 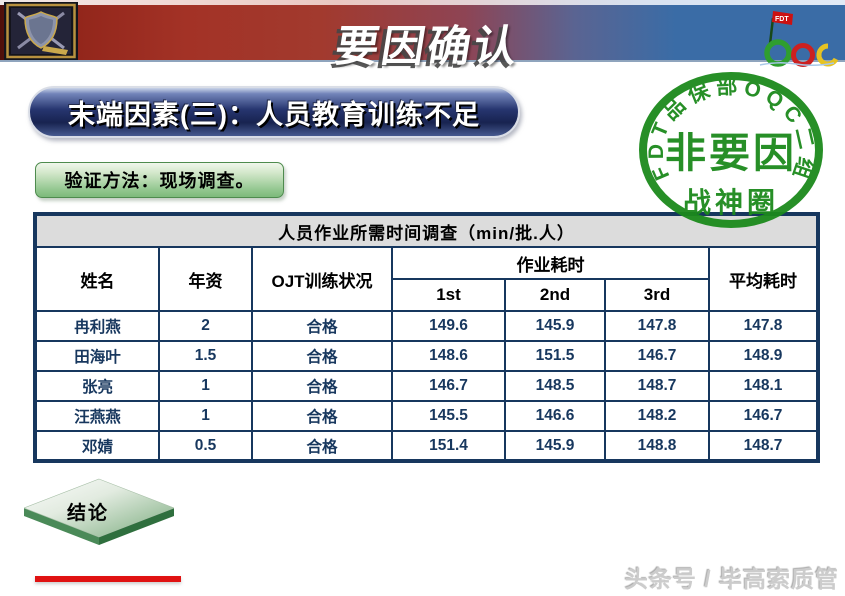 I want to click on cell-2nd: 151.5, so click(x=555, y=356).